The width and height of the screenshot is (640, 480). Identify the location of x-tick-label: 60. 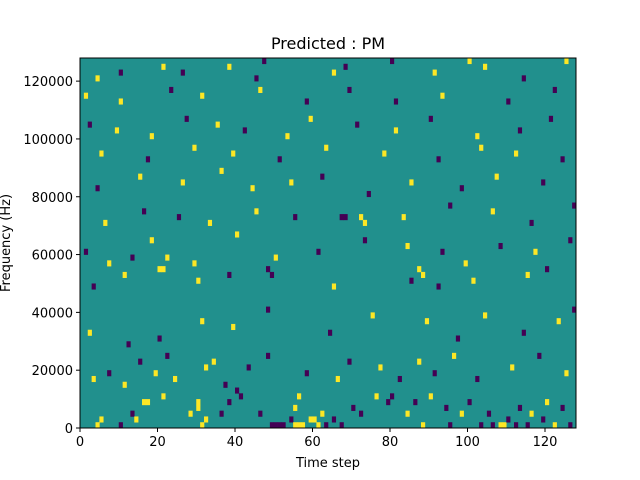
(312, 442).